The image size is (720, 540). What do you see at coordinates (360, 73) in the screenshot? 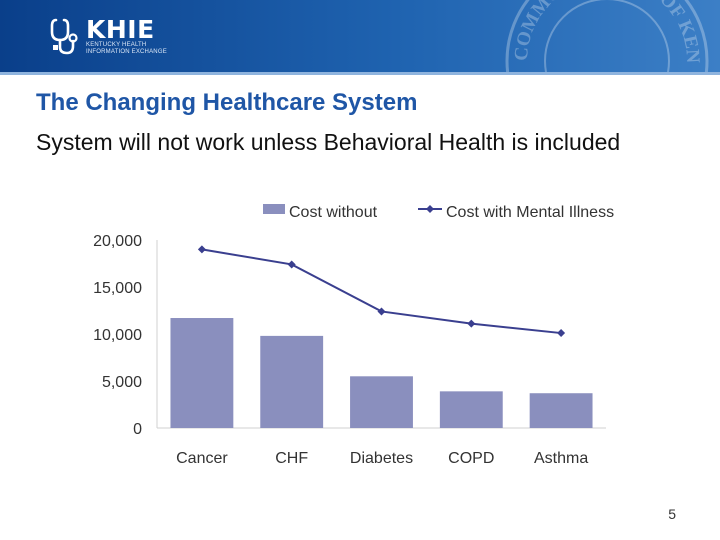
I see `header-divider` at bounding box center [360, 73].